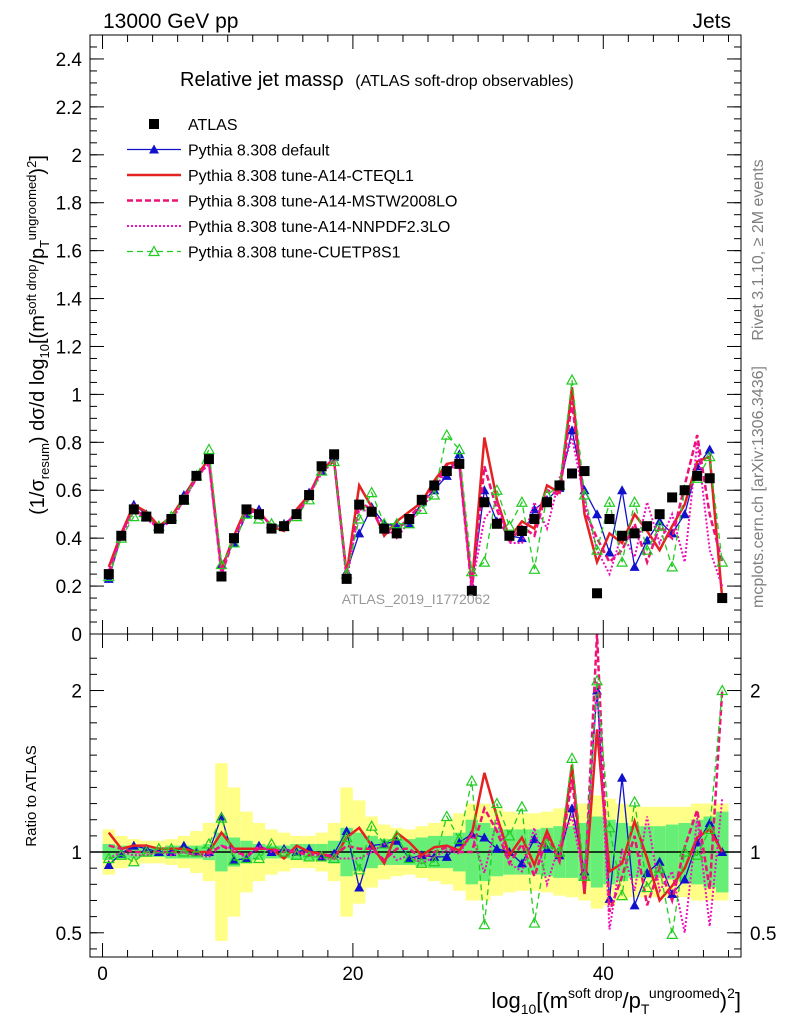 The height and width of the screenshot is (1024, 786). What do you see at coordinates (69, 934) in the screenshot?
I see `ratio-y-tick-label: 0.5` at bounding box center [69, 934].